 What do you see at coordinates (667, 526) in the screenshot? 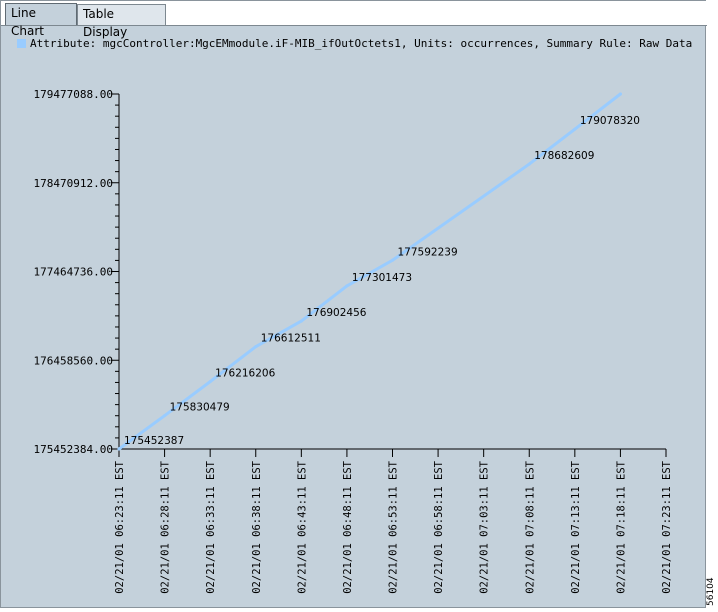
I see `x-tick-label: 02/21/01 07:23:11 EST` at bounding box center [667, 526].